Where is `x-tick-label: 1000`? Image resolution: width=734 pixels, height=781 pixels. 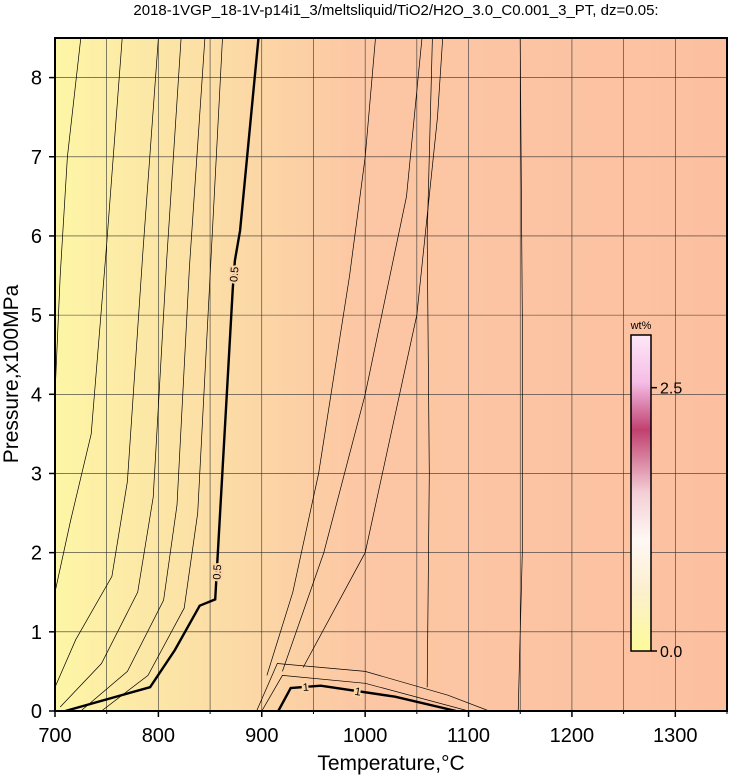 x-tick-label: 1000 is located at coordinates (365, 736).